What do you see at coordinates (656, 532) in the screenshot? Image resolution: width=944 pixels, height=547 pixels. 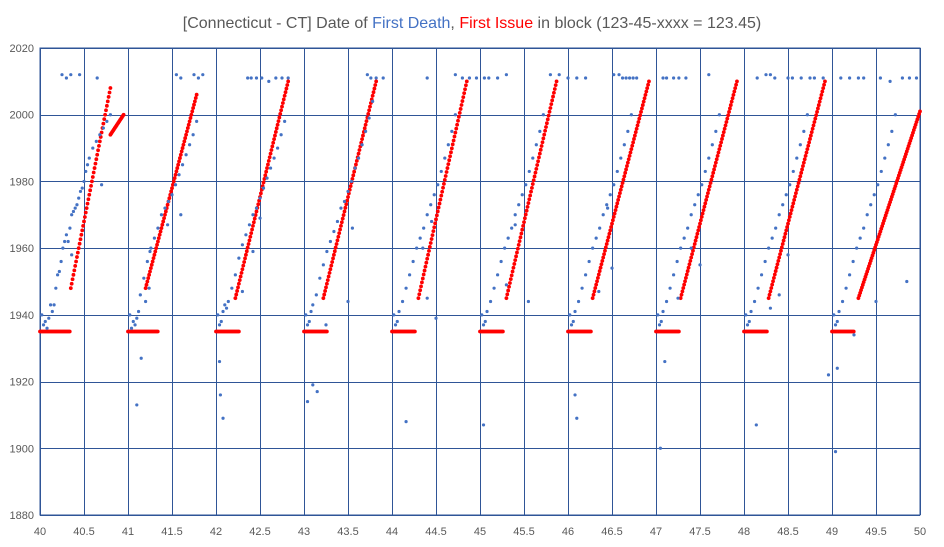 I see `x-tick-label: 47` at bounding box center [656, 532].